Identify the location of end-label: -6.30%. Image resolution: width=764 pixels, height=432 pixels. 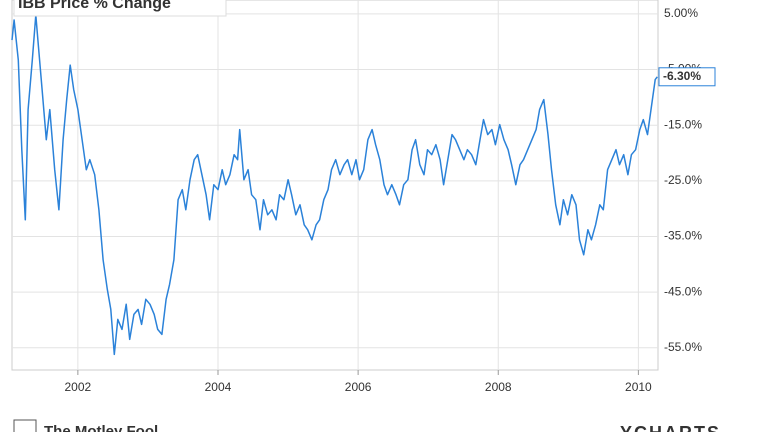
(682, 76).